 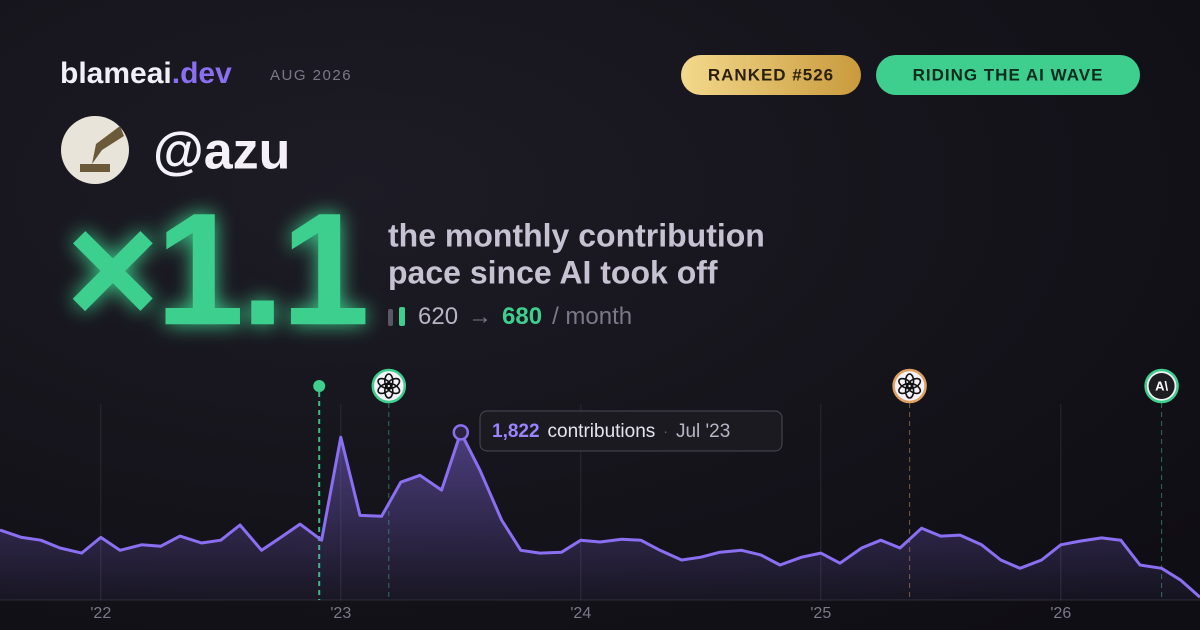 I want to click on tooltip-date: Jul '23, so click(x=703, y=431).